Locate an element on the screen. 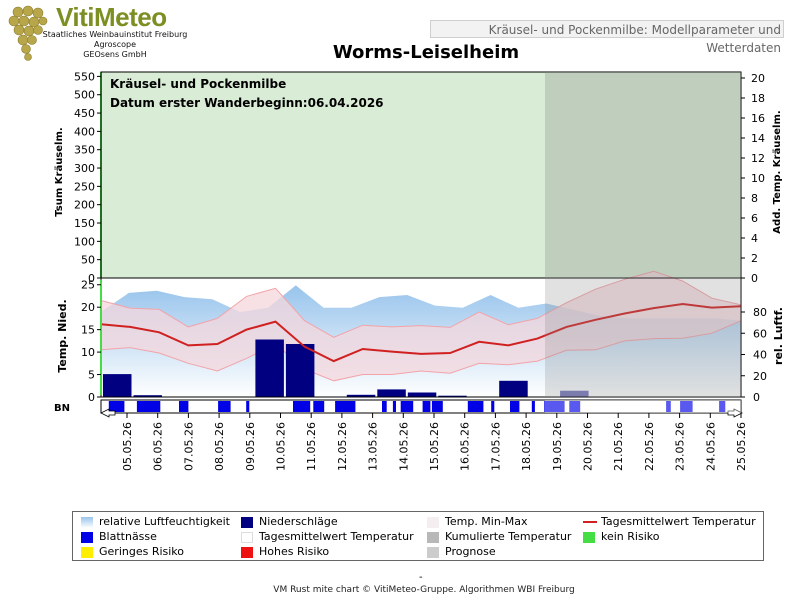  x-tick-label: 07.05.26 is located at coordinates (188, 446).